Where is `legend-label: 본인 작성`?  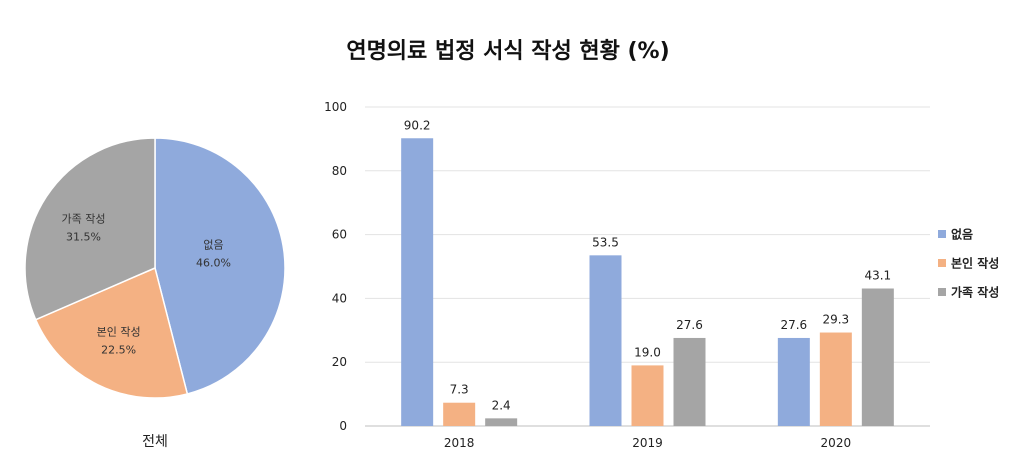
legend-label: 본인 작성 is located at coordinates (975, 263).